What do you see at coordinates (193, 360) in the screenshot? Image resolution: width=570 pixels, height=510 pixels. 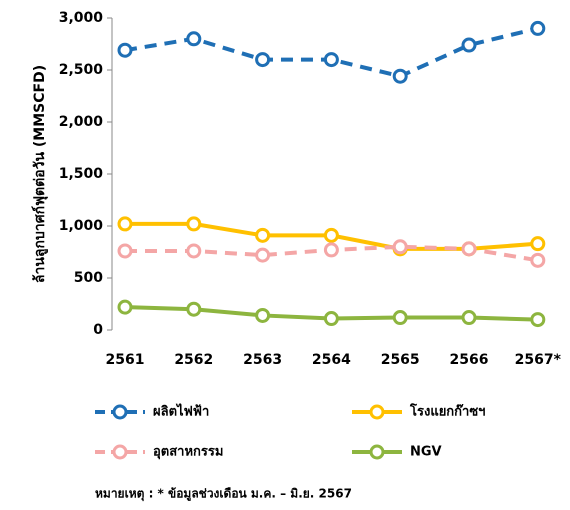 I see `x-tick-label: 2562` at bounding box center [193, 360].